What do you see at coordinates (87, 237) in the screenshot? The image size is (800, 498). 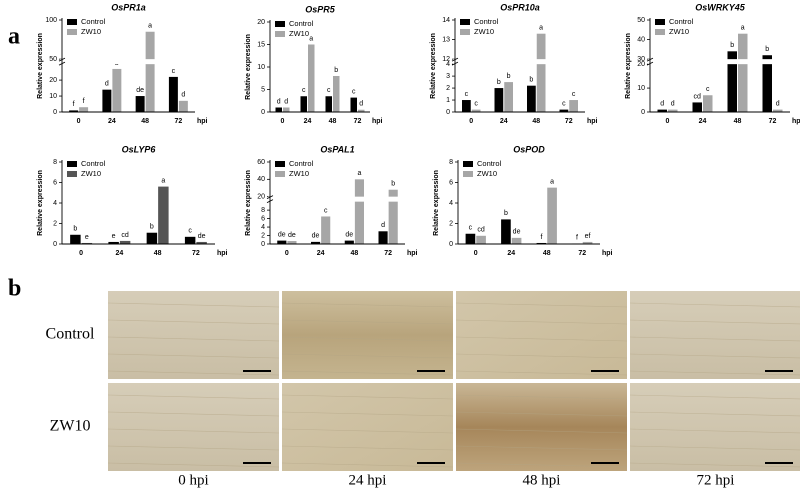 I see `significance-letter: e` at bounding box center [87, 237].